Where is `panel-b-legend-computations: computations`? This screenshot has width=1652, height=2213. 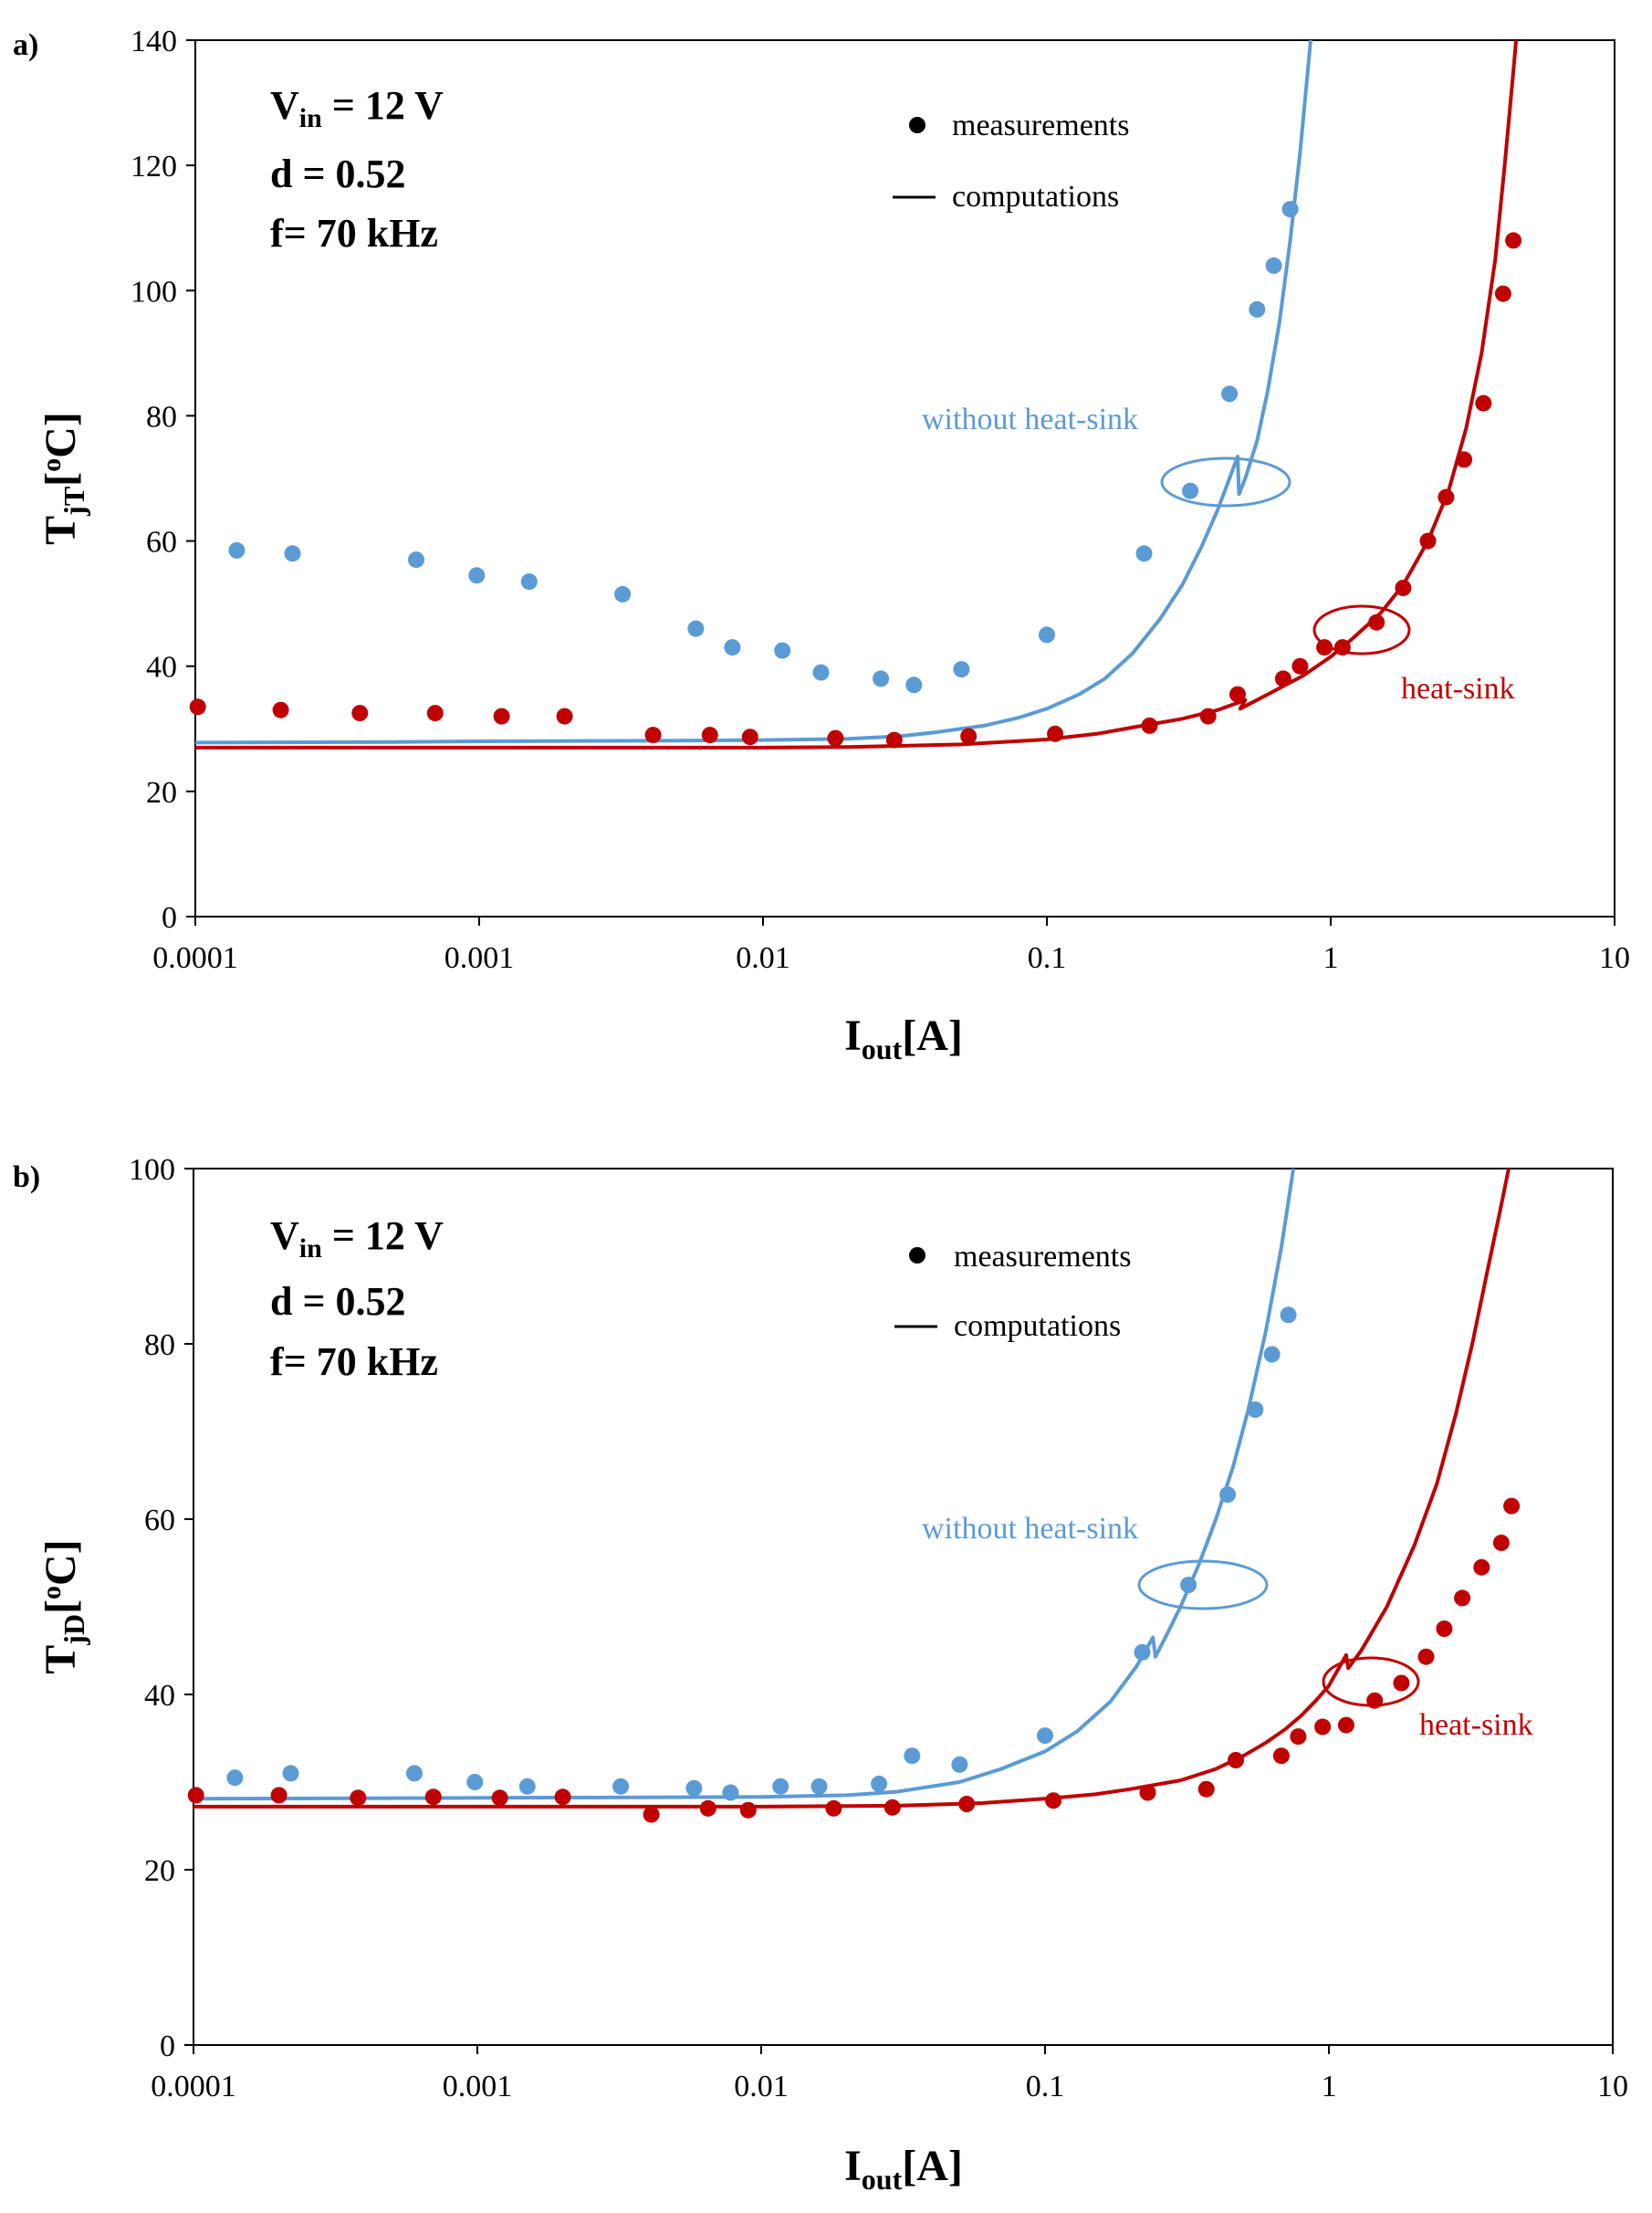 panel-b-legend-computations: computations is located at coordinates (1037, 1326).